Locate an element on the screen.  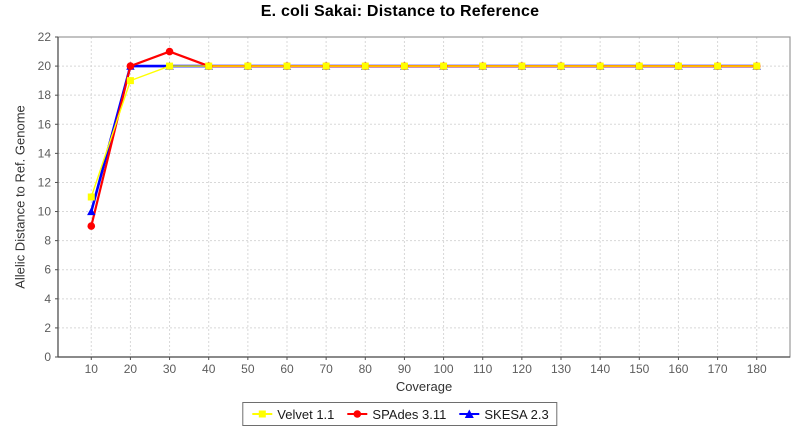
legend-item-spades: SPAdes 3.11 is located at coordinates (396, 414).